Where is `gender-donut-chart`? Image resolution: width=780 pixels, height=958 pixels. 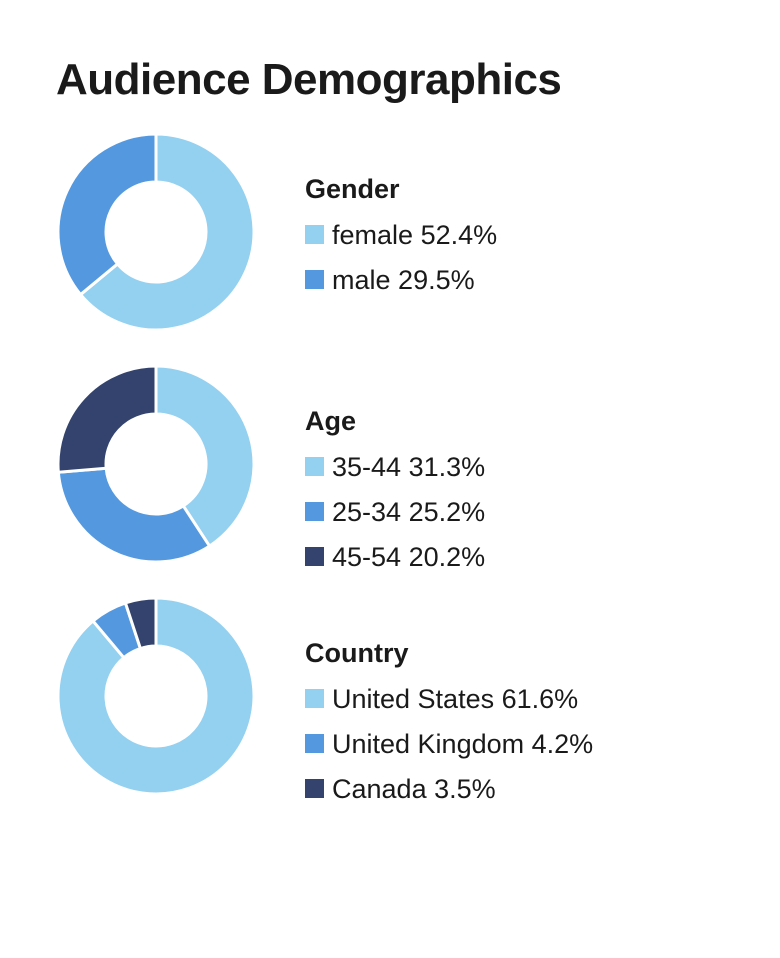
gender-donut-chart is located at coordinates (156, 232).